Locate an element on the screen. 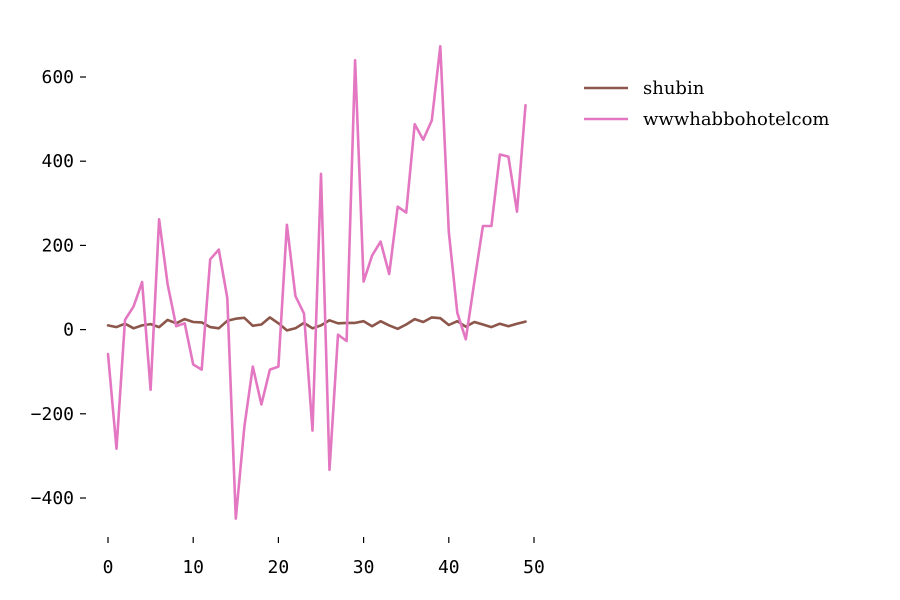 The width and height of the screenshot is (900, 600). x-tick-label: 0 is located at coordinates (108, 567).